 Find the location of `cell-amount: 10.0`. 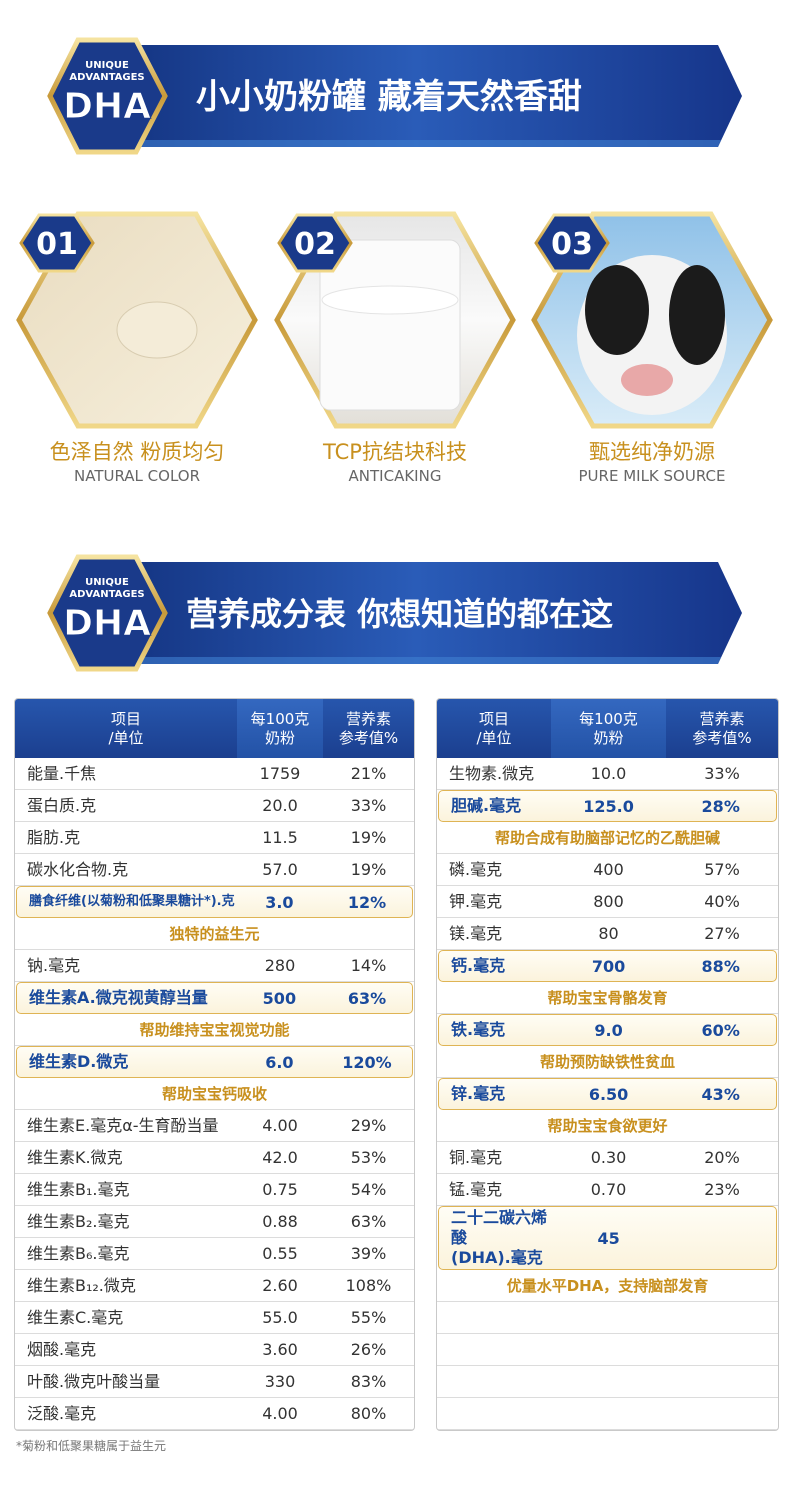

cell-amount: 10.0 is located at coordinates (608, 773).